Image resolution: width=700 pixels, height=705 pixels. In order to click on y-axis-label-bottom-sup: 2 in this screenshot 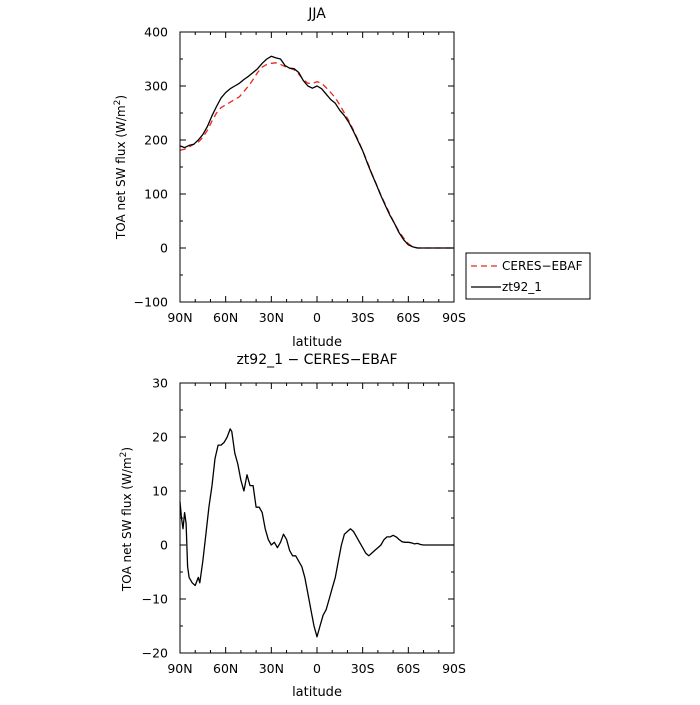, I will do `click(124, 455)`.